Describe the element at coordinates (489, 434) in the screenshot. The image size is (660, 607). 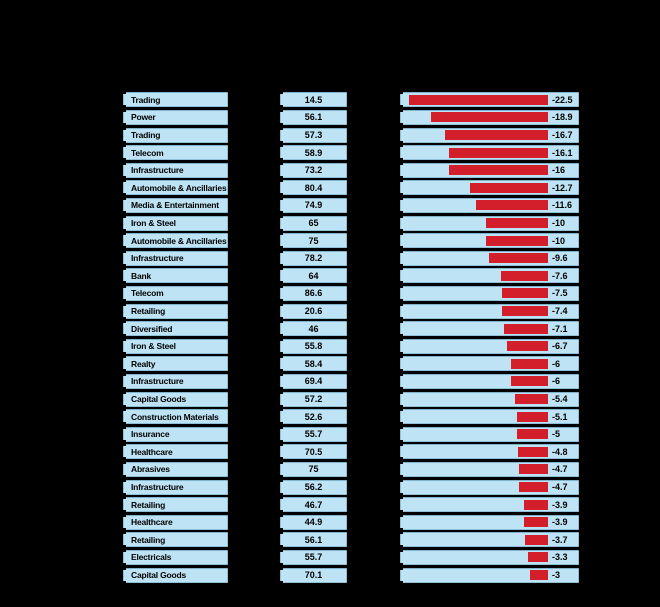
I see `bar-cell: -5` at that location.